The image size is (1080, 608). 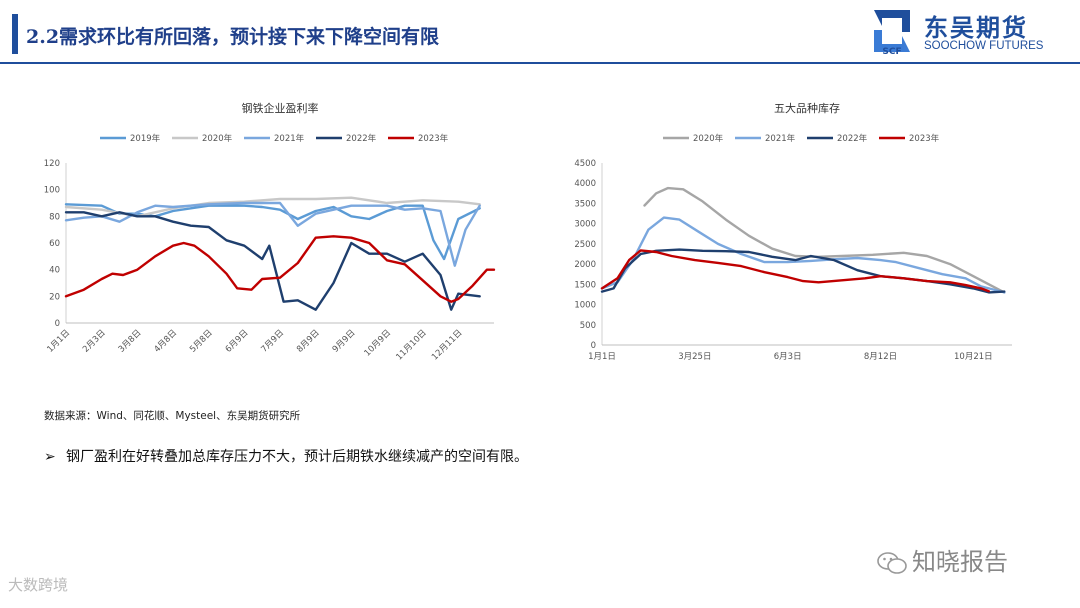 I want to click on x-tick-label: 7月9日, so click(x=272, y=341).